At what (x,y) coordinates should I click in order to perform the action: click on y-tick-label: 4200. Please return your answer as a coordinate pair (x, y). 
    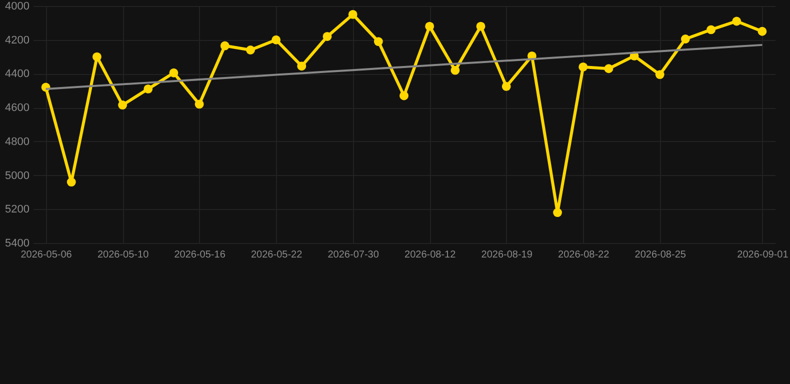
    Looking at the image, I should click on (17, 40).